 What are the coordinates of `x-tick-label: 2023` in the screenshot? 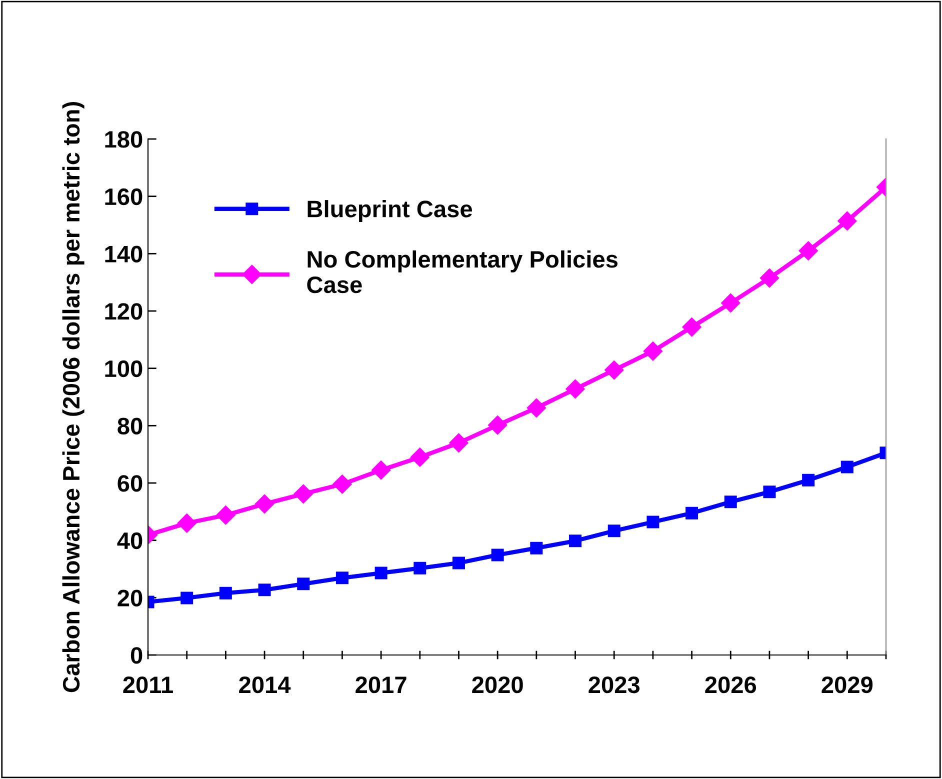 It's located at (614, 685).